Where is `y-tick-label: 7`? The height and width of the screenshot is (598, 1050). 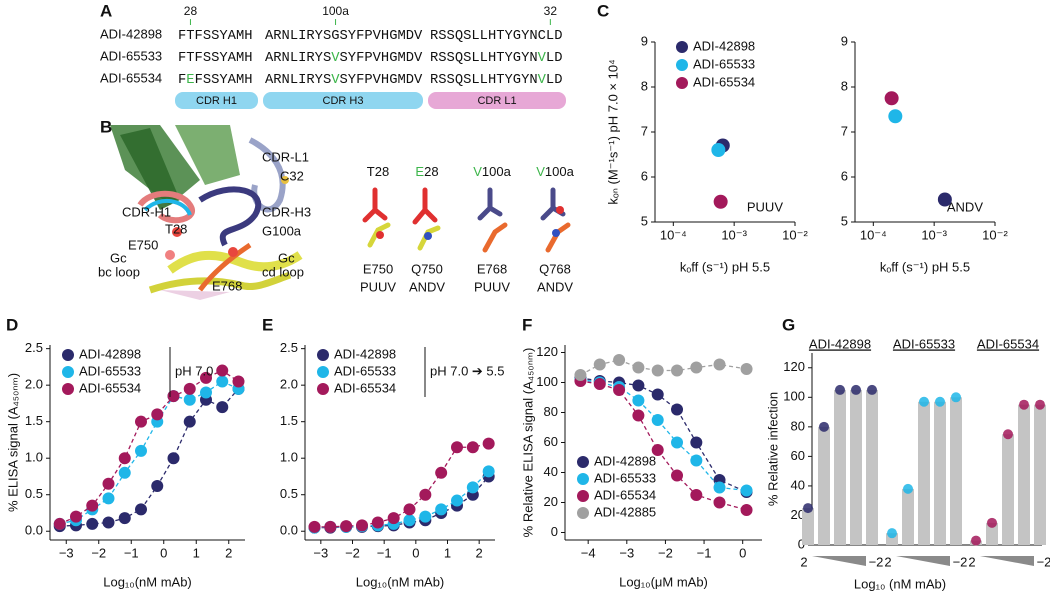
y-tick-label: 7 is located at coordinates (844, 130).